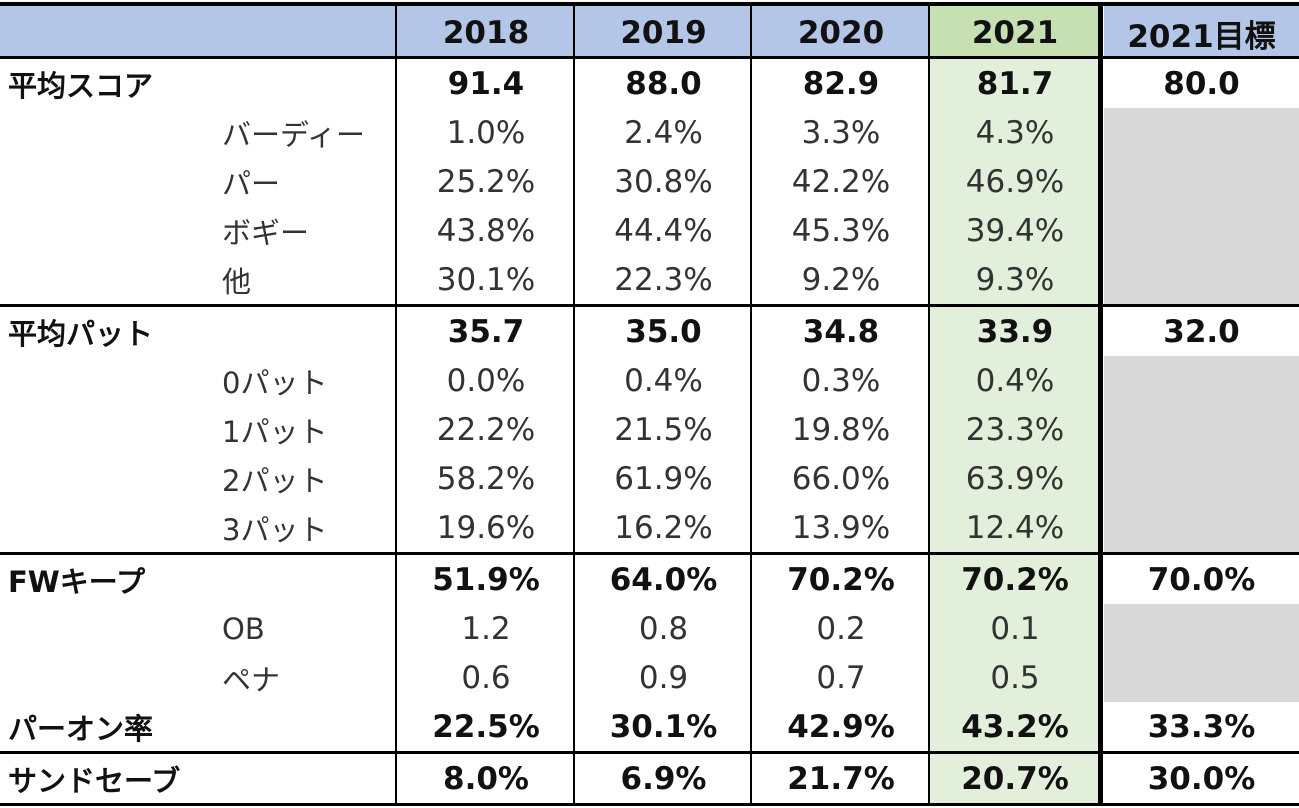  Describe the element at coordinates (841, 677) in the screenshot. I see `value-cell: 0.7` at that location.